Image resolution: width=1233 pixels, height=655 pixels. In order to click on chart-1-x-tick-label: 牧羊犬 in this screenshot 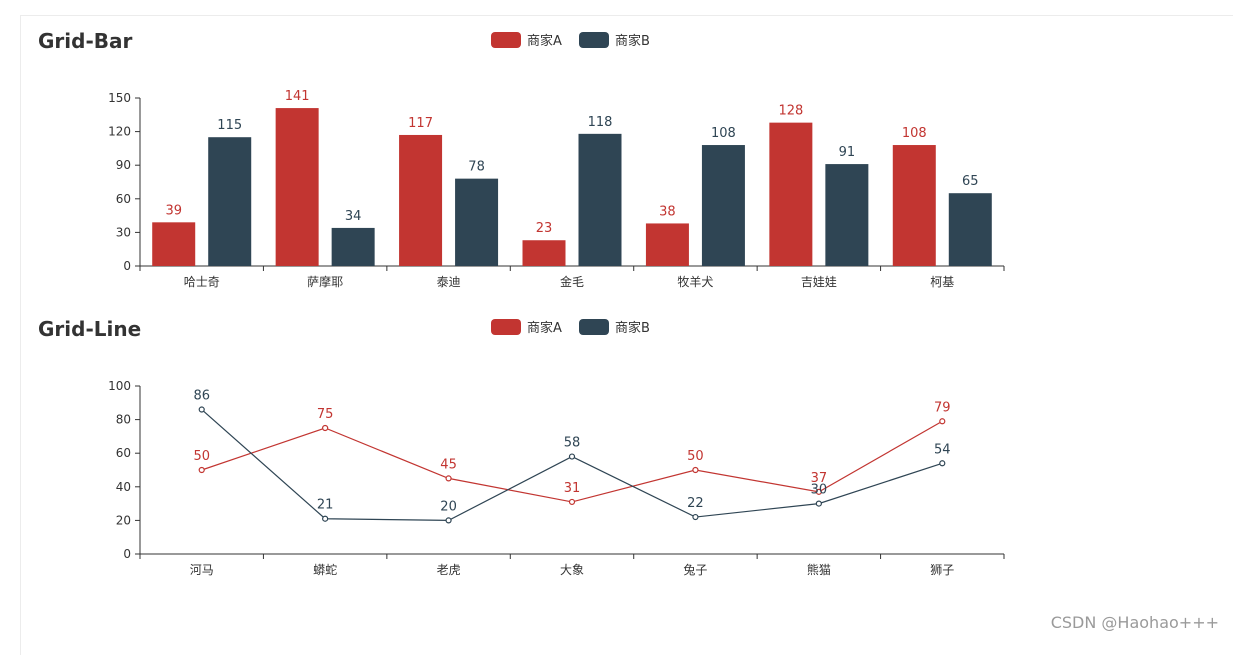, I will do `click(695, 281)`.